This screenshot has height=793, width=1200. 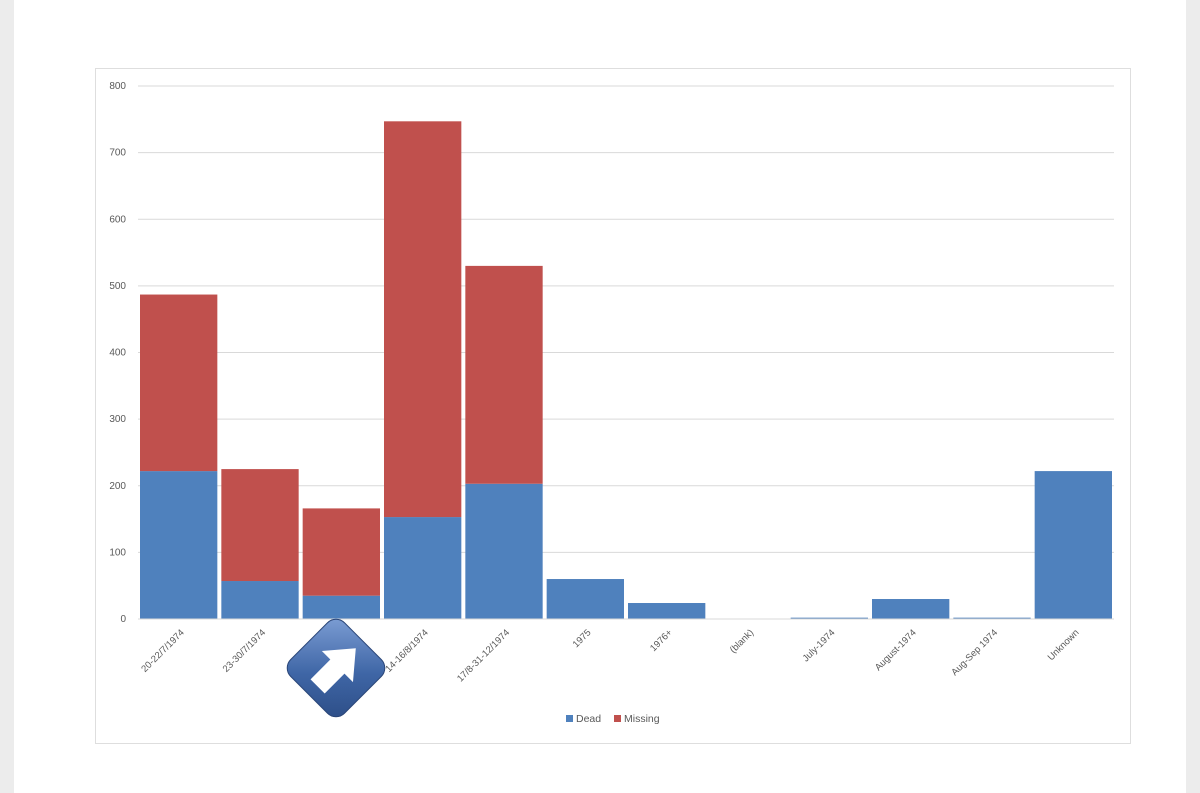 I want to click on x-tick-label: (blank), so click(x=742, y=641).